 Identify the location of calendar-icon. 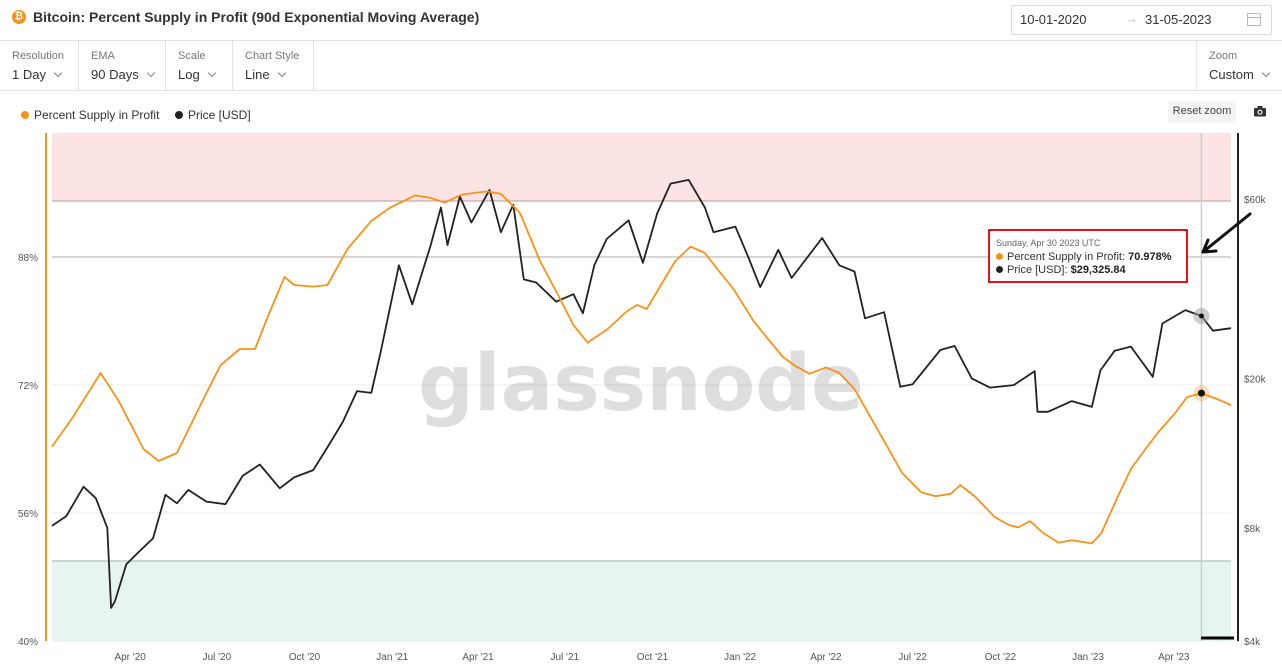
(1254, 19).